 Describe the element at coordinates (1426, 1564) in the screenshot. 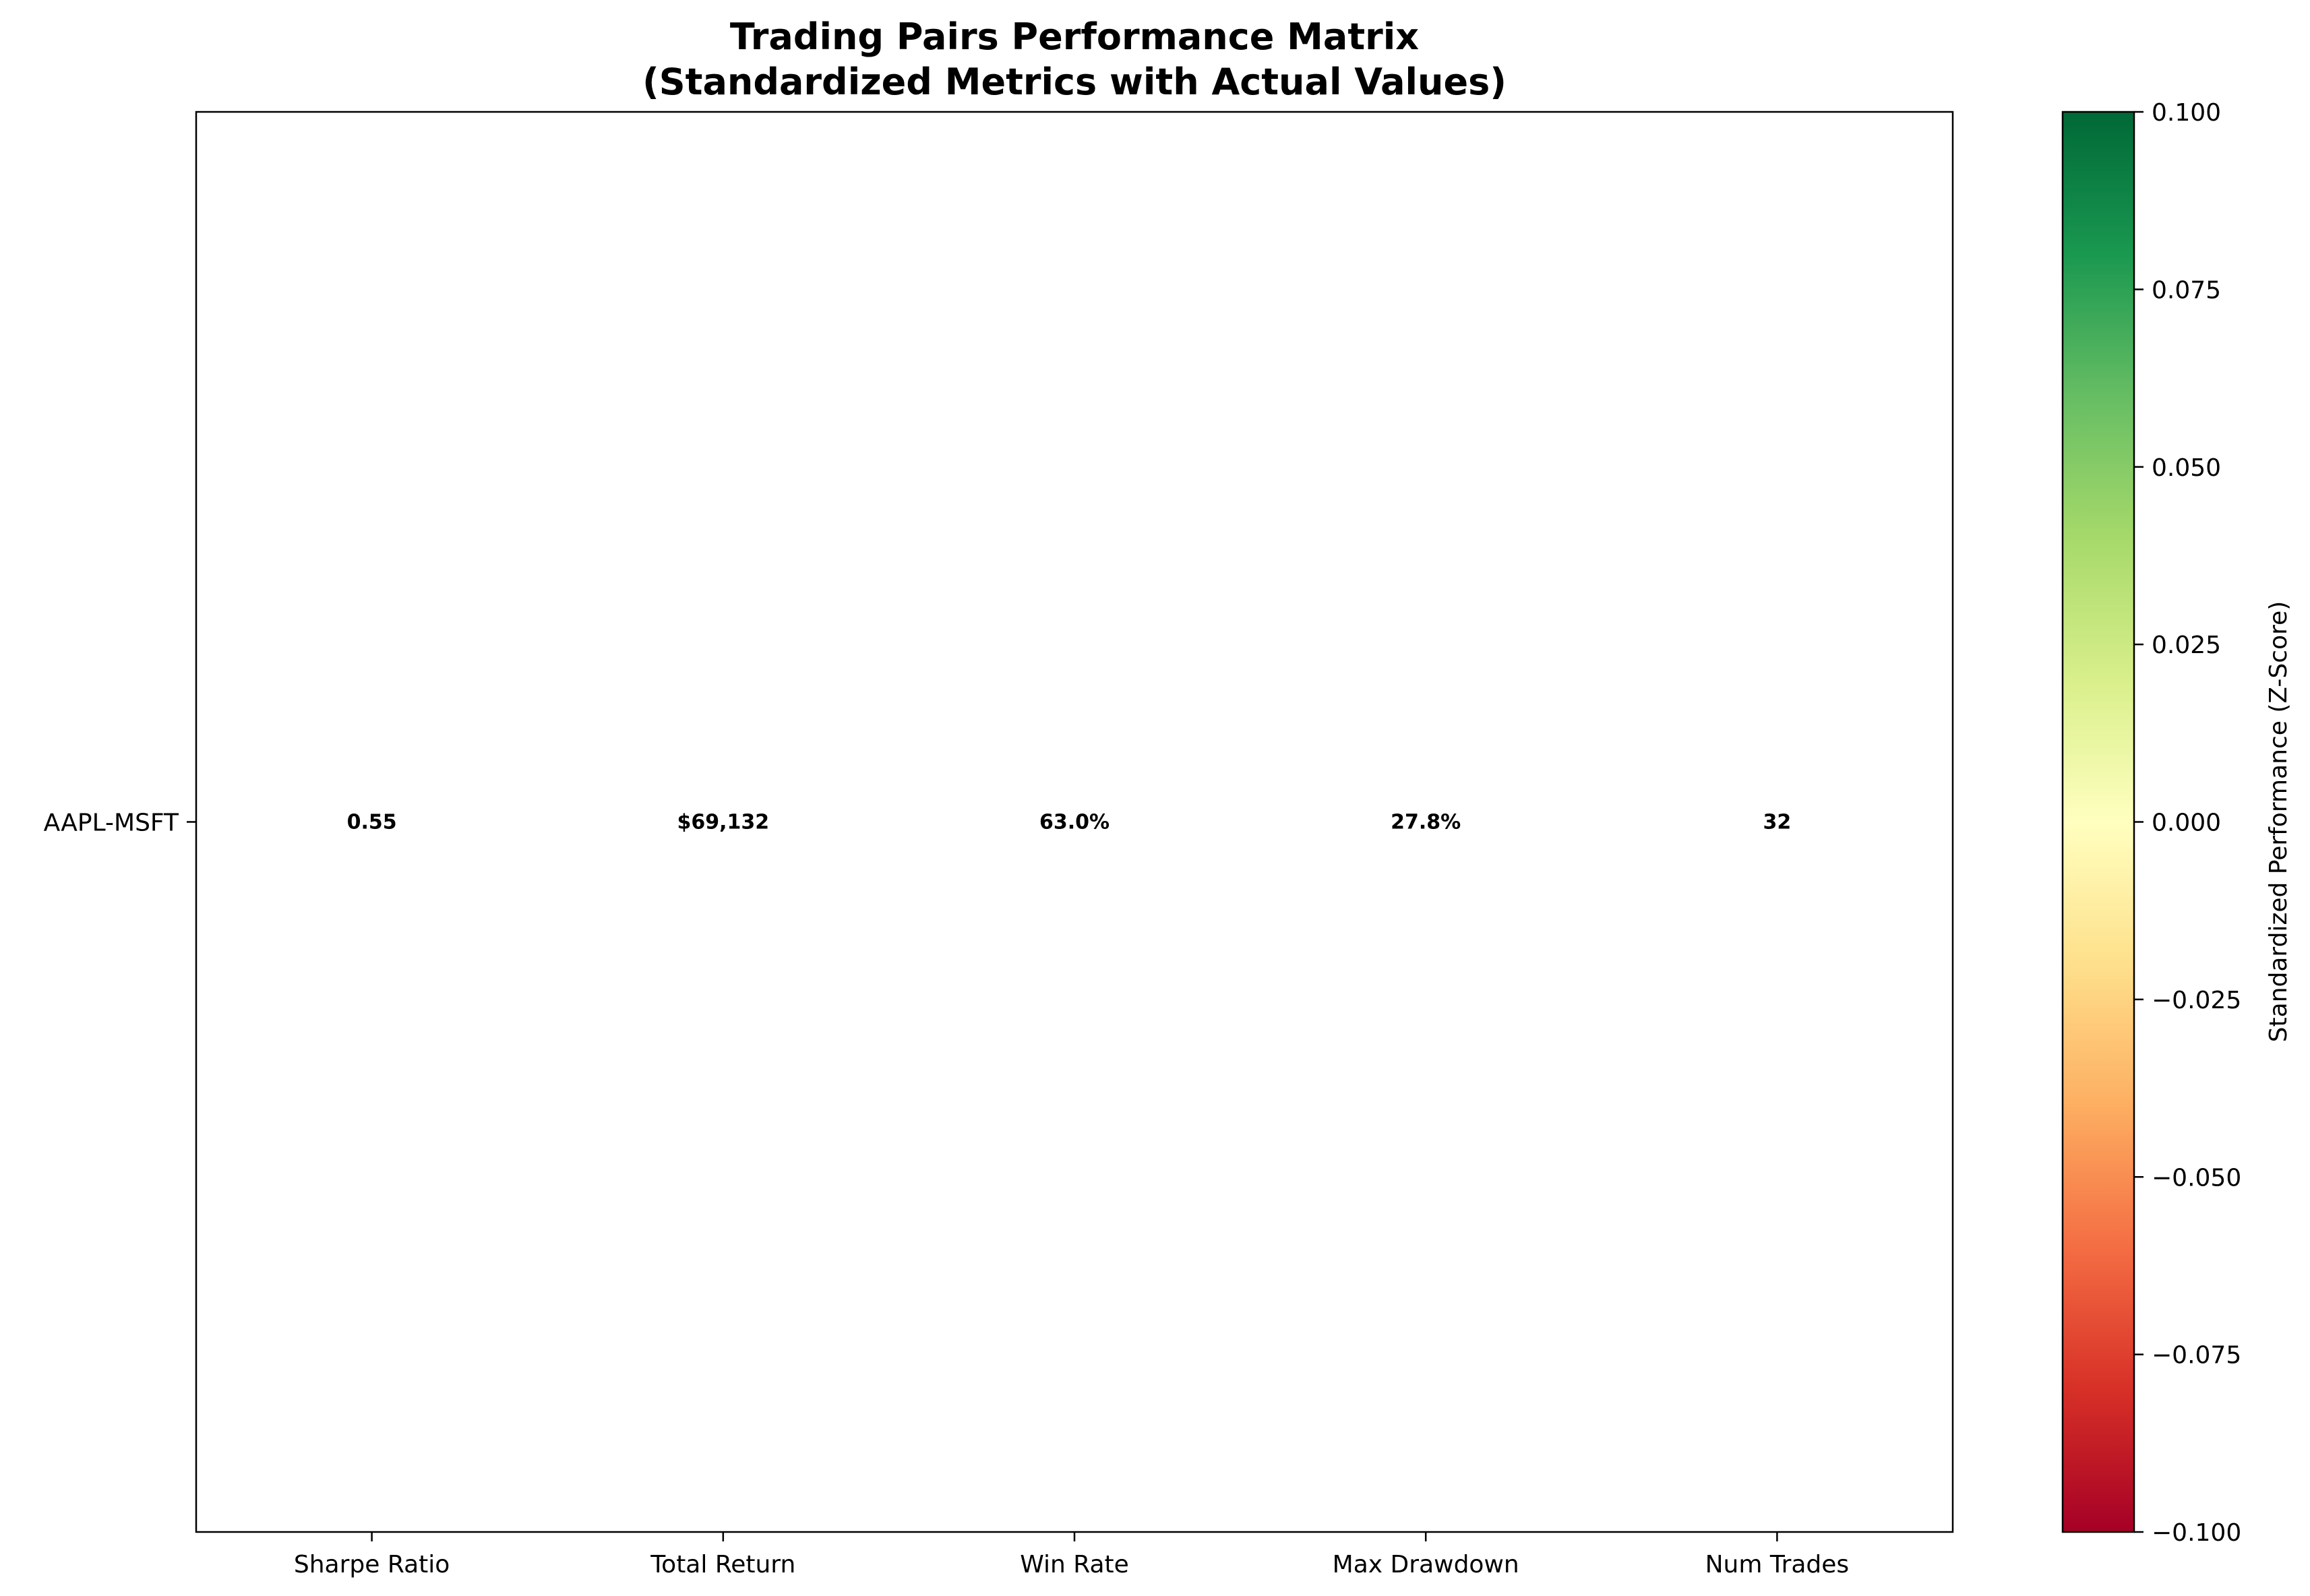

I see `x-tick-label: Max Drawdown` at that location.